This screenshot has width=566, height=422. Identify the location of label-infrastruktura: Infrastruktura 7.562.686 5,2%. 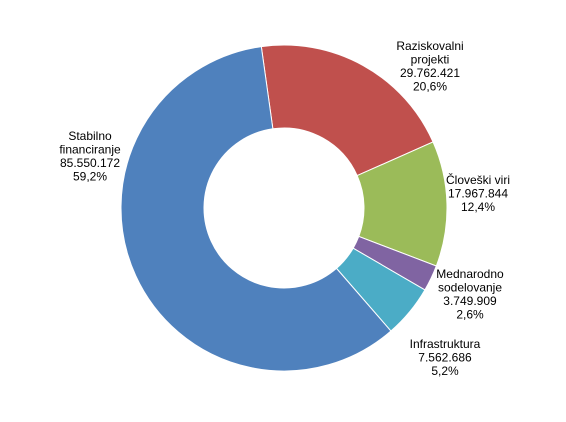
(445, 357).